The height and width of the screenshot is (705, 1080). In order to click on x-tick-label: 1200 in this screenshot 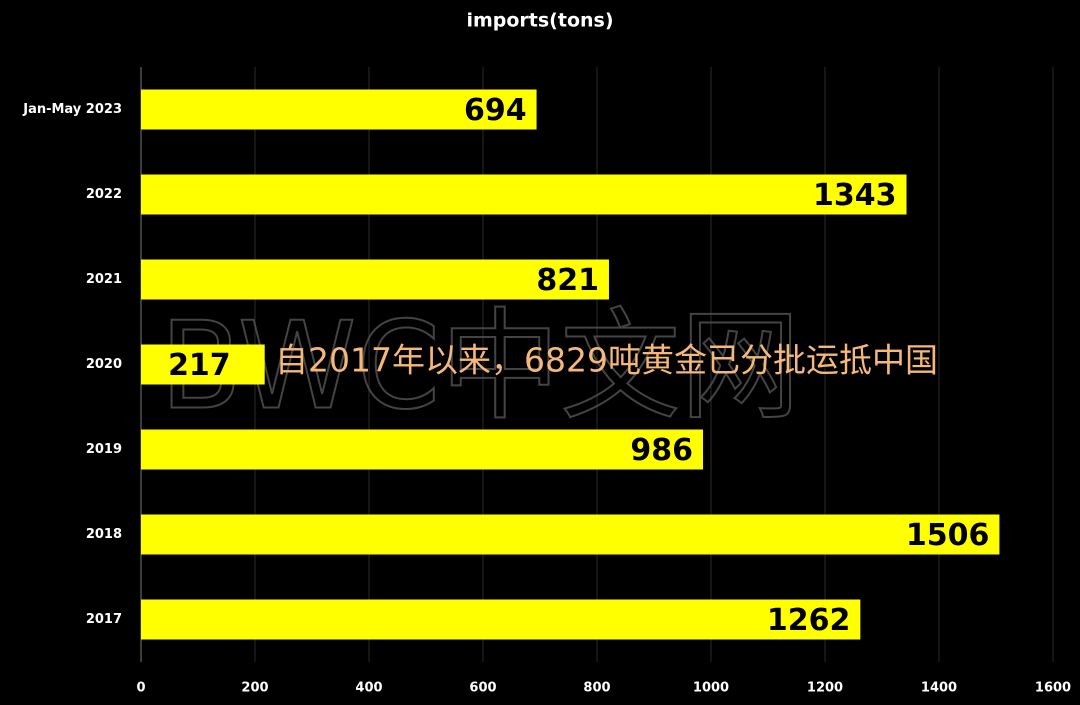, I will do `click(825, 688)`.